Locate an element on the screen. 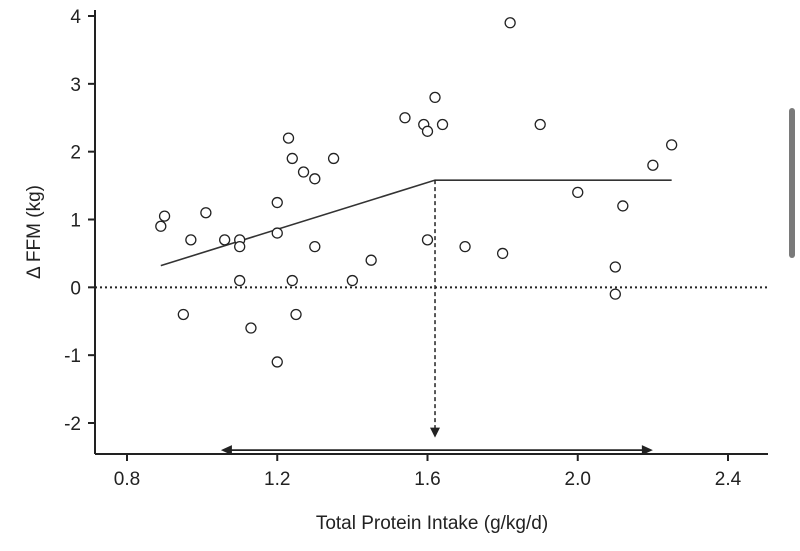 This screenshot has width=800, height=551. range-arrowhead-right is located at coordinates (647, 450).